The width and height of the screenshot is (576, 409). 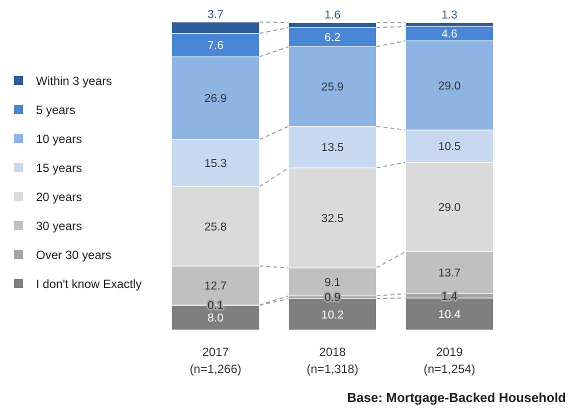 I want to click on legend-label: 15 years, so click(x=59, y=168).